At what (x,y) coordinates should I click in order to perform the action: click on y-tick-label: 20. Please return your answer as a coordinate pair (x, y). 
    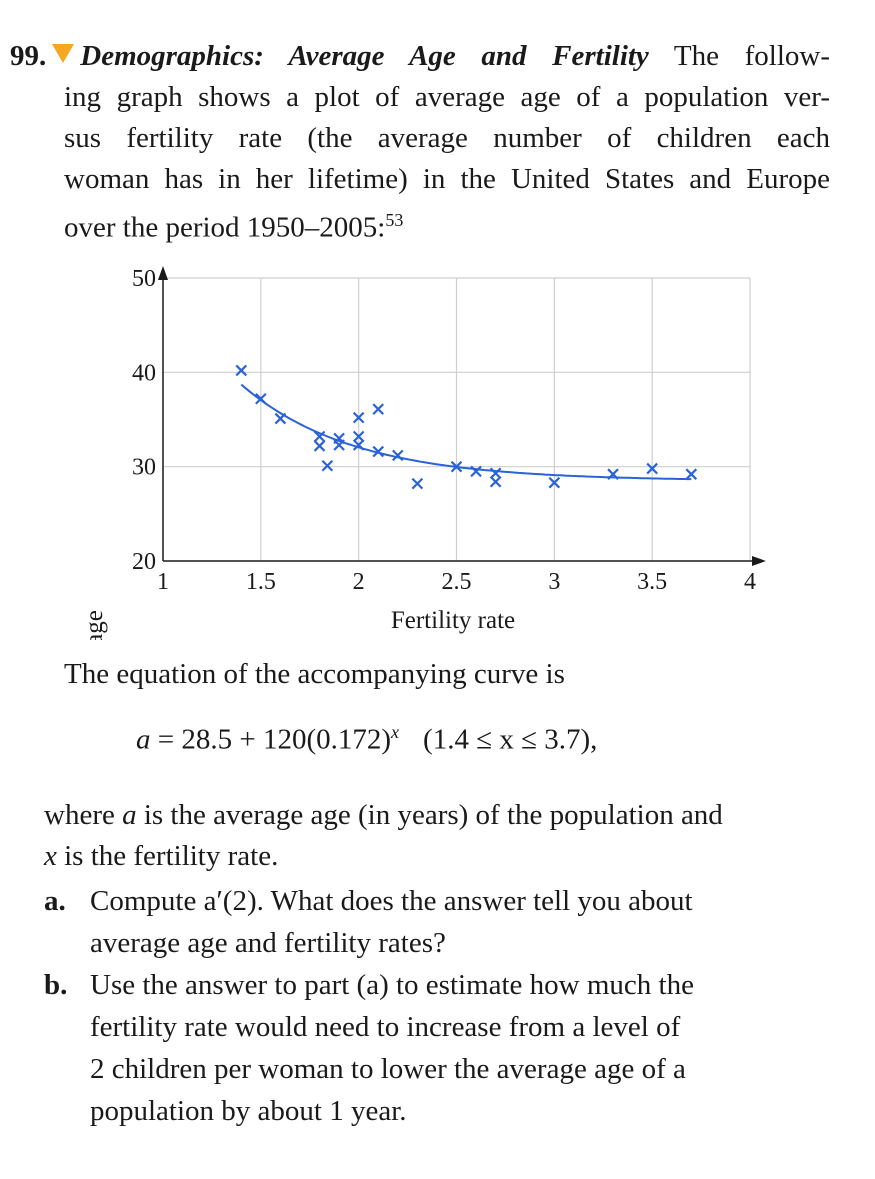
    Looking at the image, I should click on (144, 562).